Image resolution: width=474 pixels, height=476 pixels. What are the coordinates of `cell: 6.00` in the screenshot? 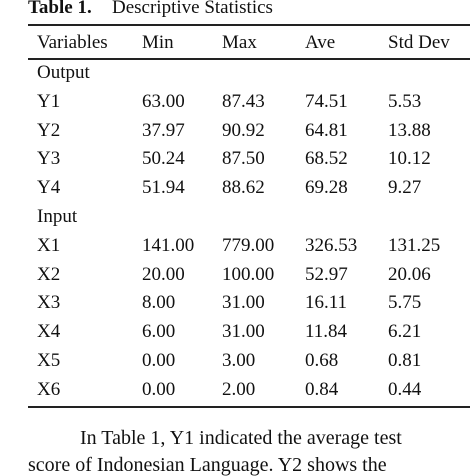 It's located at (159, 332).